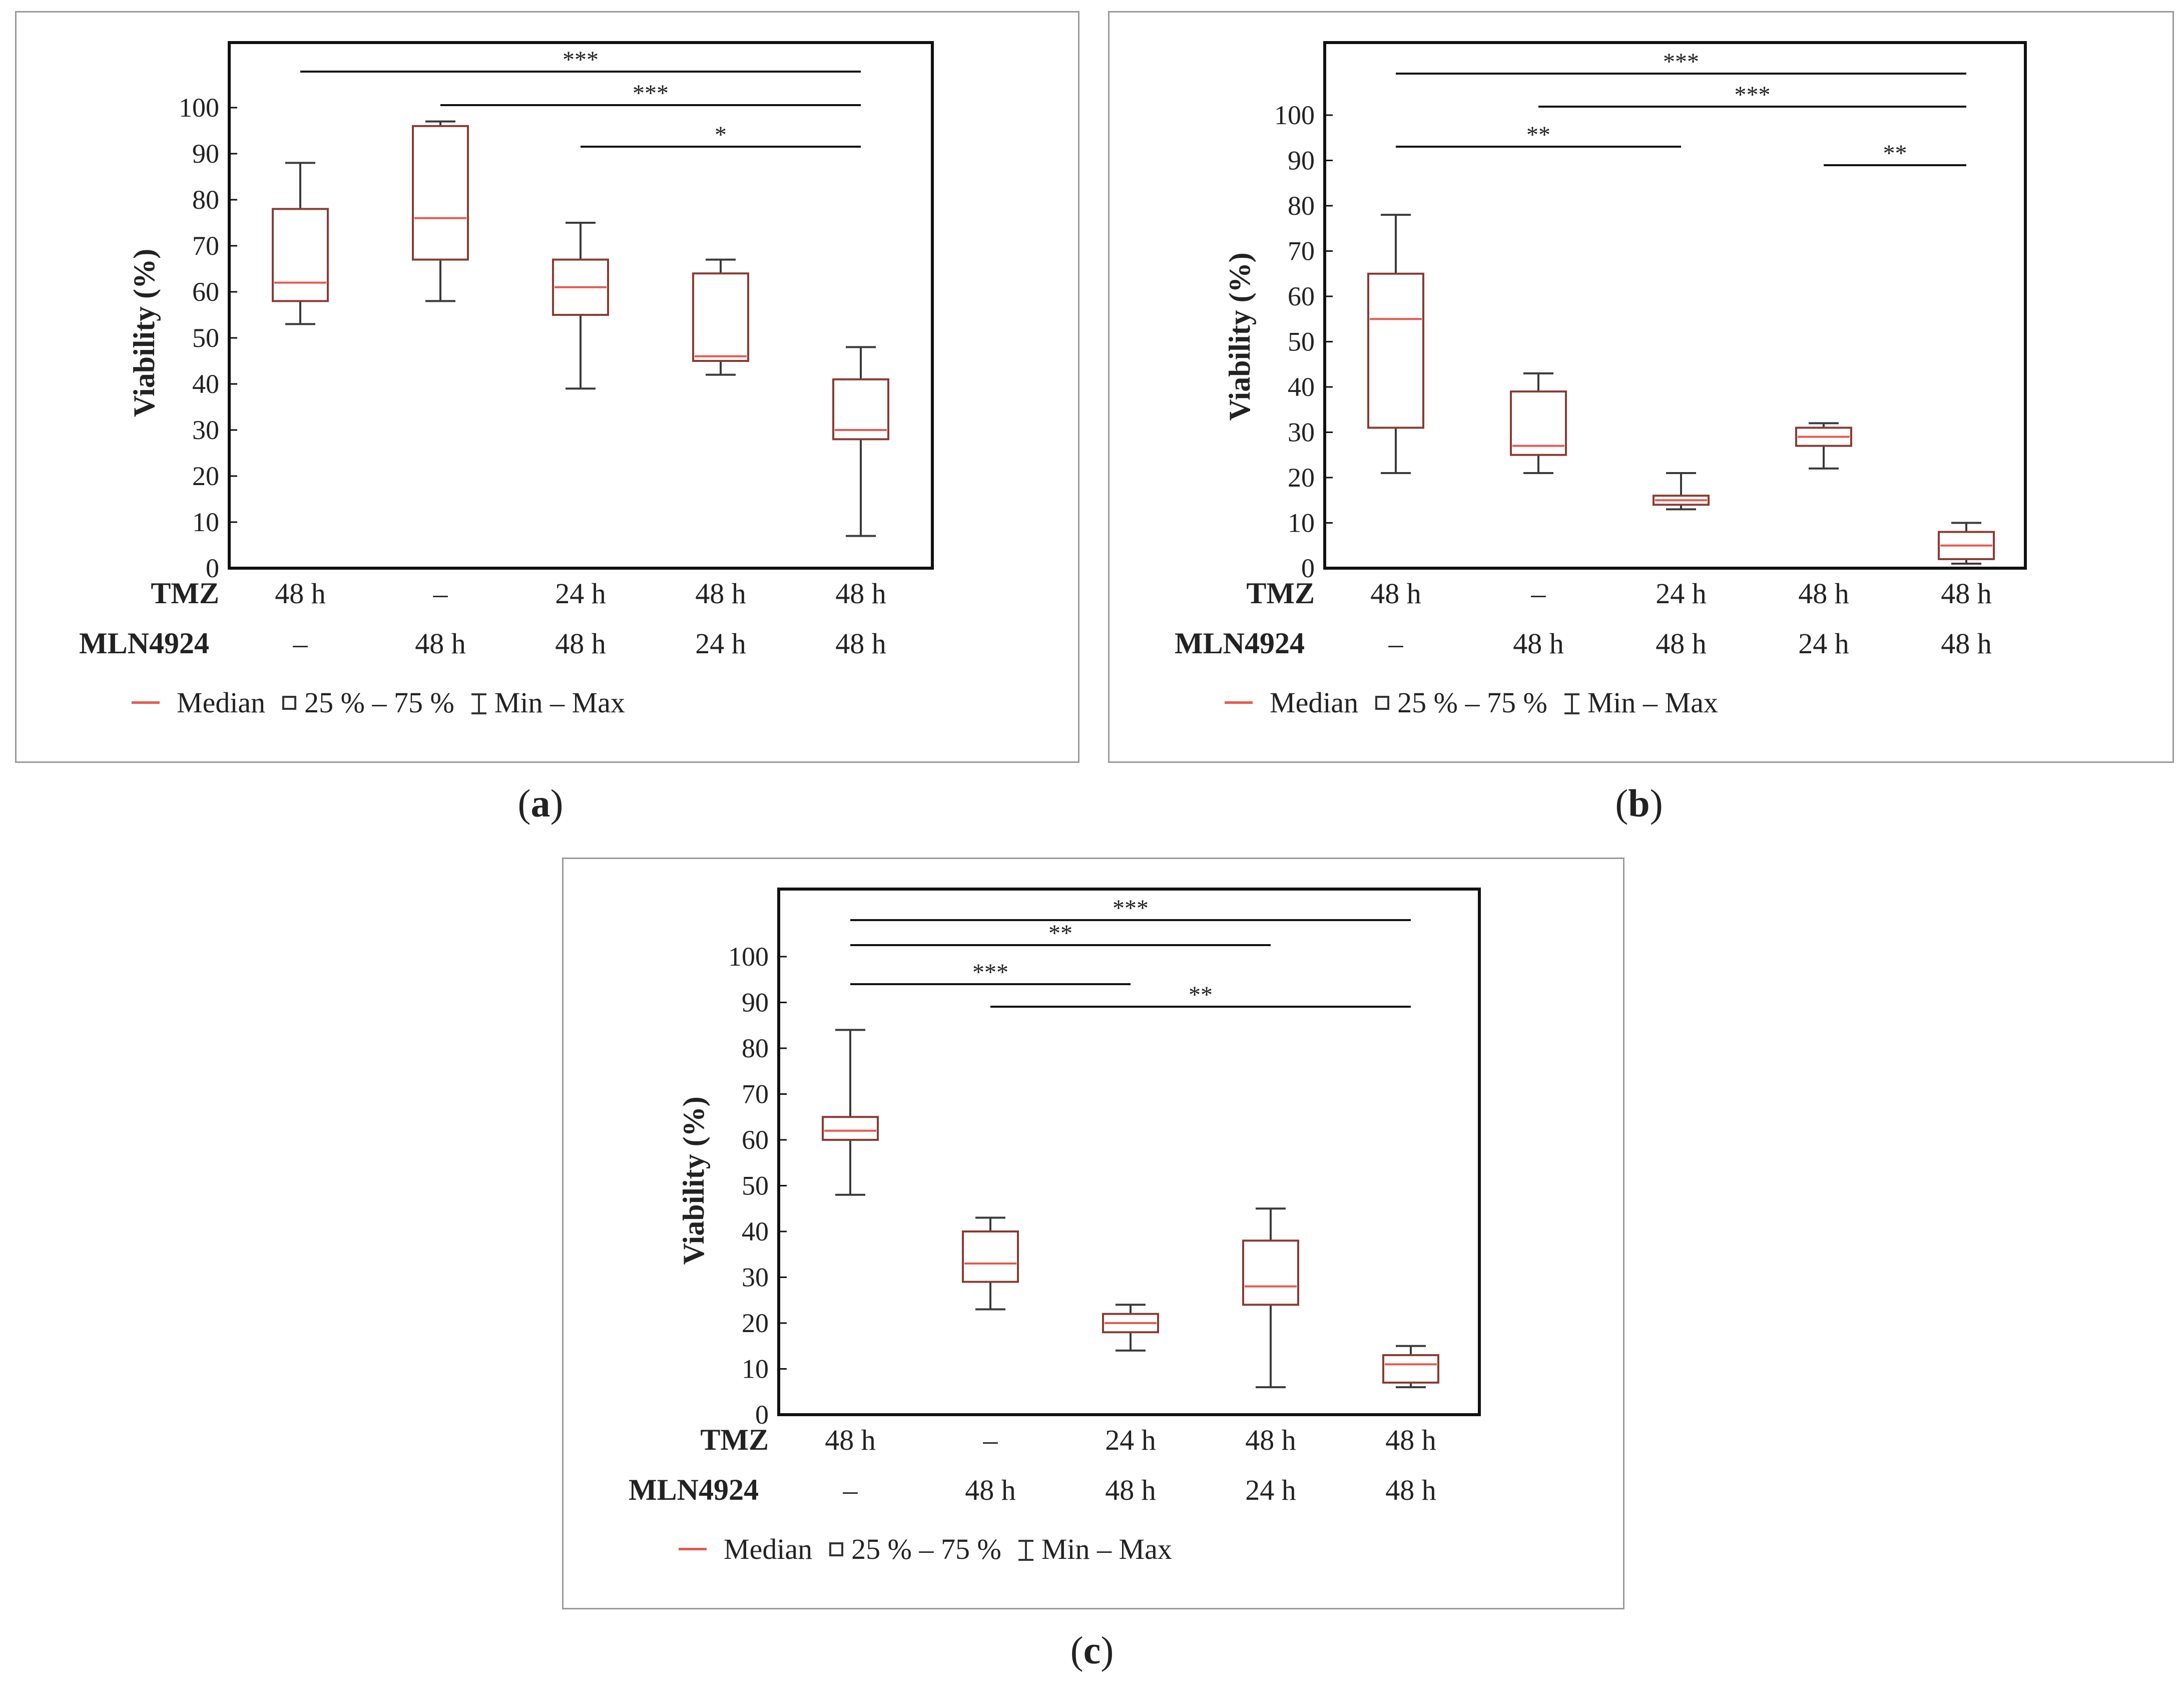 This screenshot has width=2184, height=1685. I want to click on significance-label: *, so click(721, 135).